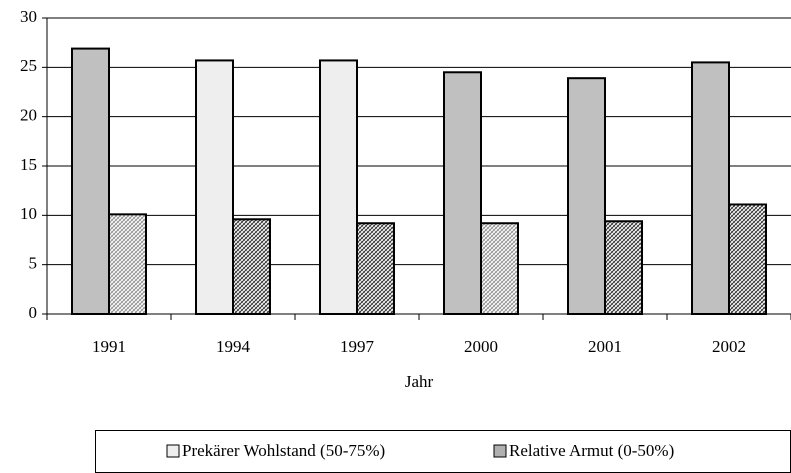  What do you see at coordinates (357, 346) in the screenshot?
I see `x-tick-label: 1997` at bounding box center [357, 346].